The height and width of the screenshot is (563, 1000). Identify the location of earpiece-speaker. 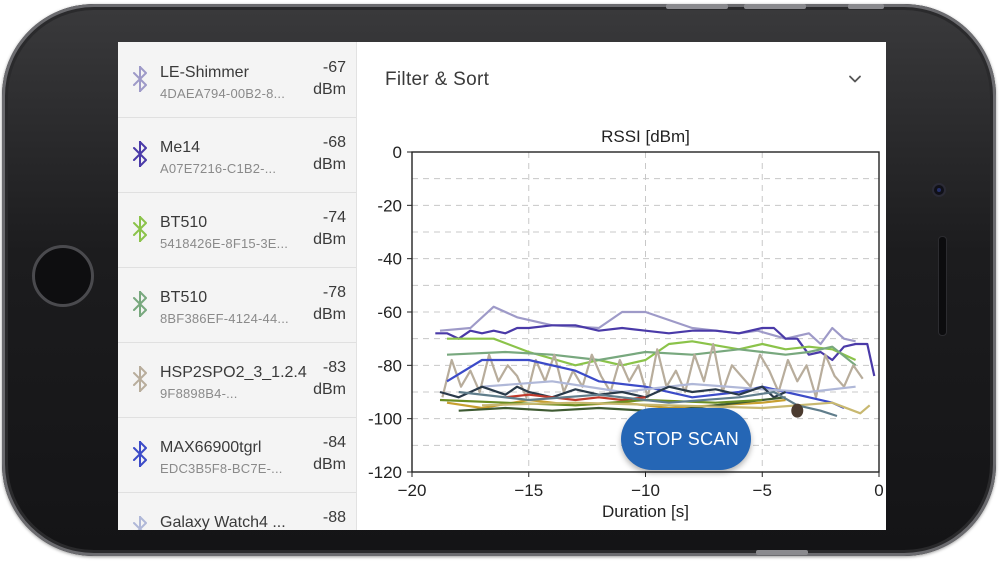
(942, 286).